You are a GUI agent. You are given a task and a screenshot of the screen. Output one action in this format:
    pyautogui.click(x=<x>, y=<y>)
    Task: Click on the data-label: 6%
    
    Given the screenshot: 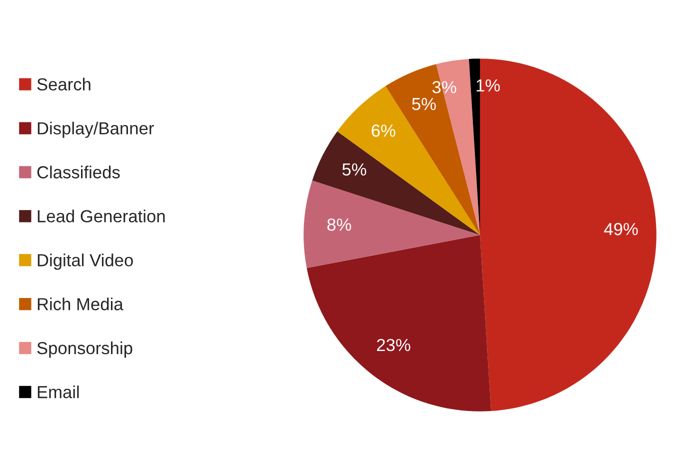 What is the action you would take?
    pyautogui.click(x=384, y=130)
    